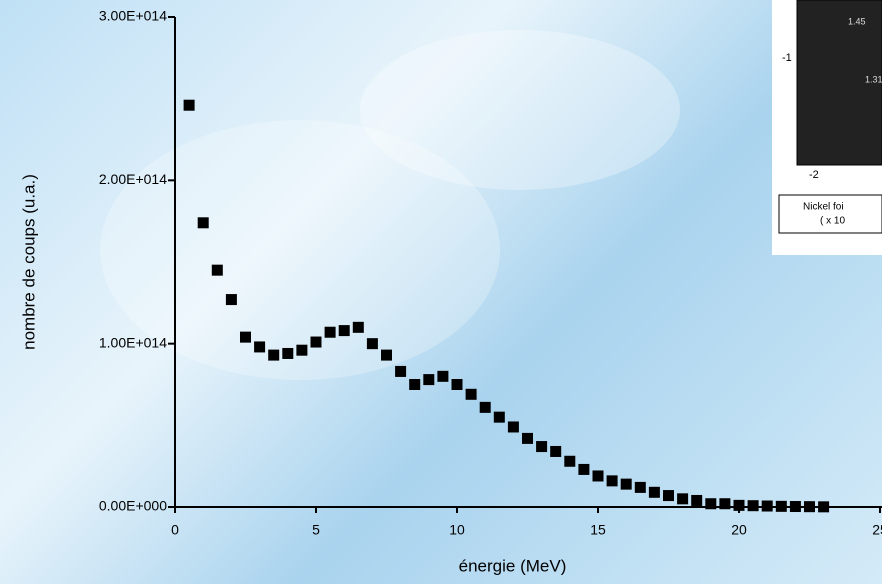 The height and width of the screenshot is (584, 882). What do you see at coordinates (877, 530) in the screenshot?
I see `x-tick-label: 25` at bounding box center [877, 530].